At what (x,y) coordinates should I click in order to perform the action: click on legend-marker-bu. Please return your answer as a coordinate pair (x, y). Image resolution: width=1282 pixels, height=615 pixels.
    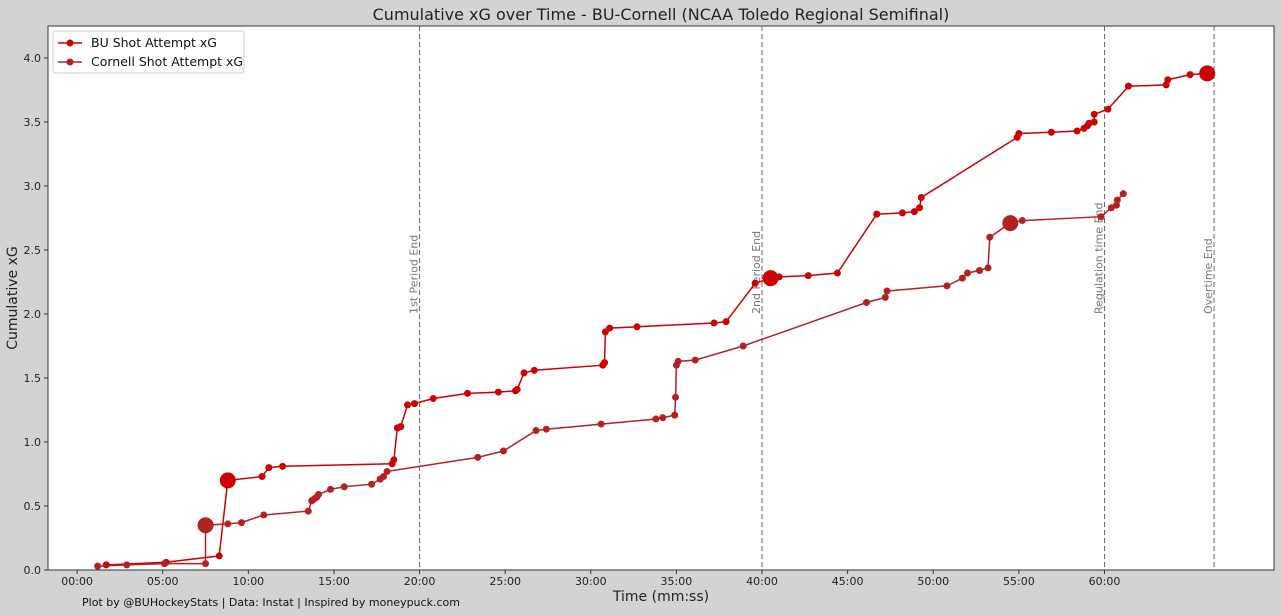
    Looking at the image, I should click on (70, 43).